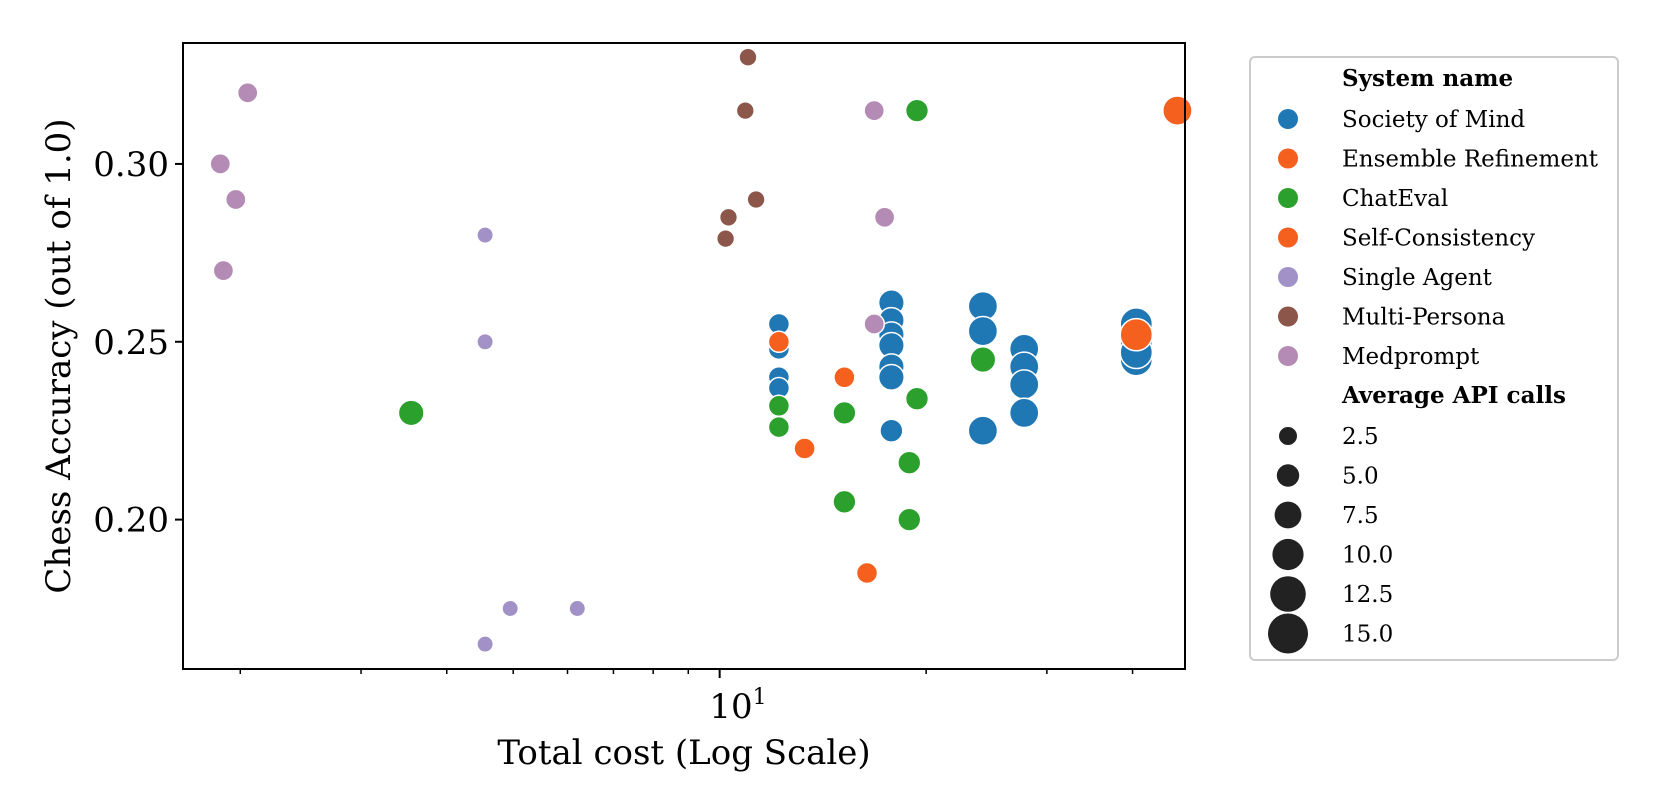 Image resolution: width=1662 pixels, height=811 pixels. What do you see at coordinates (683, 753) in the screenshot?
I see `x-axis-title: Total cost (Log Scale)` at bounding box center [683, 753].